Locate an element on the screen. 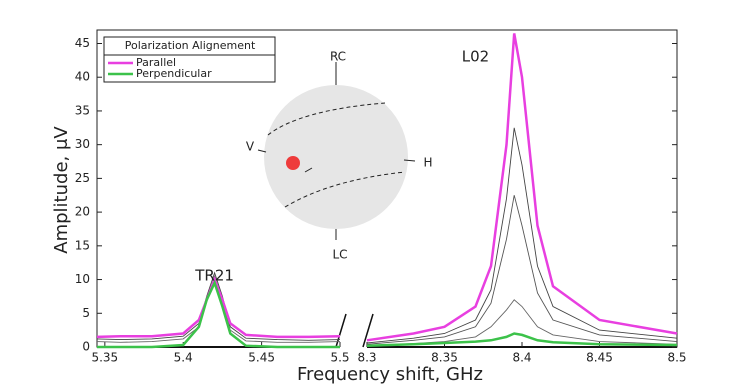  sphere is located at coordinates (336, 157).